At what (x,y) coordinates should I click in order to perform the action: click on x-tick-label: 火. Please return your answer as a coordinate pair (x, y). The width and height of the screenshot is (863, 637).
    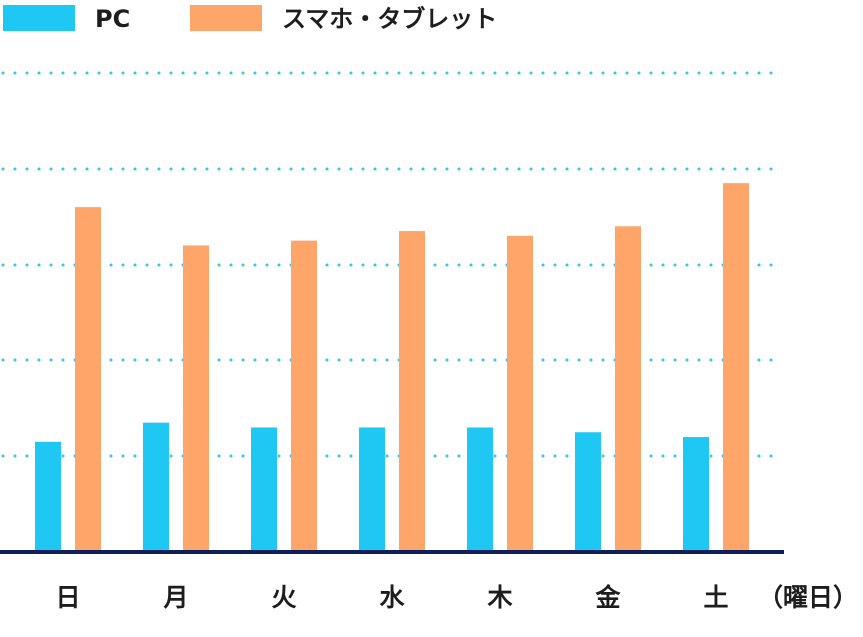
    Looking at the image, I should click on (283, 597).